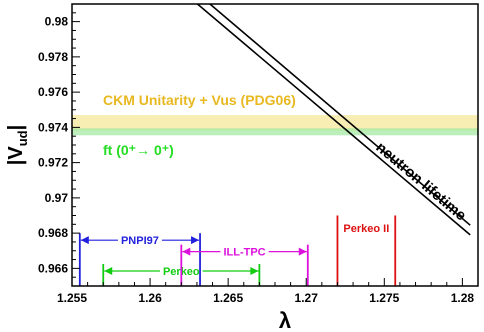  I want to click on measurement-2-arrowhead-right, so click(302, 251).